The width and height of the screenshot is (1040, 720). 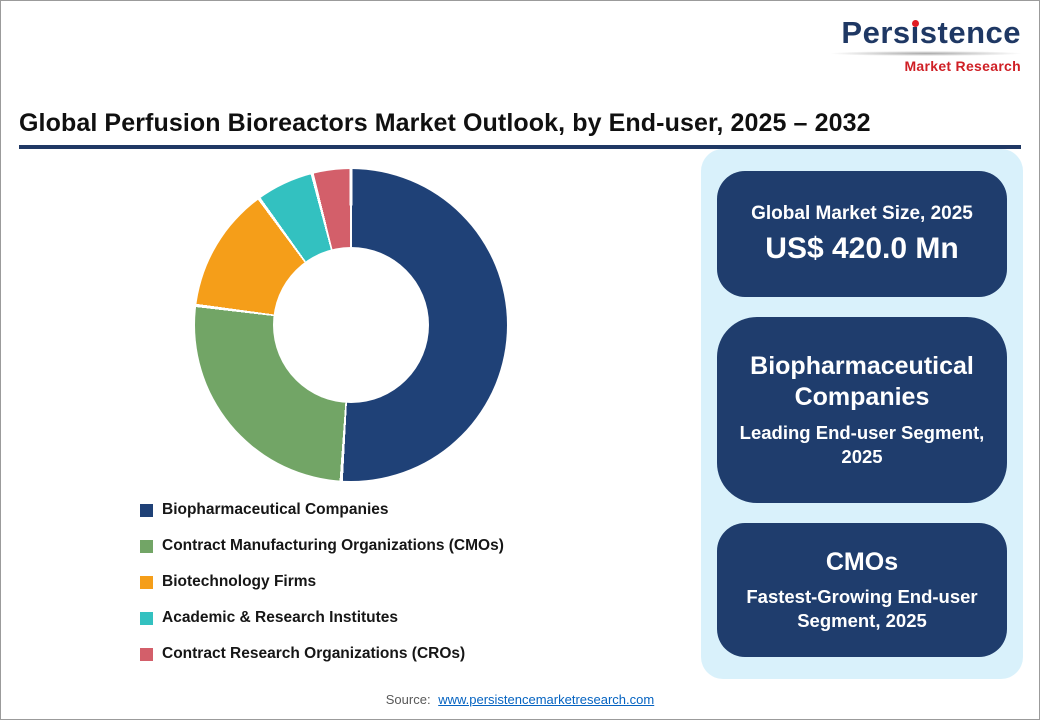 What do you see at coordinates (314, 653) in the screenshot?
I see `legend-label-cros: Contract Research Organizations (CROs)` at bounding box center [314, 653].